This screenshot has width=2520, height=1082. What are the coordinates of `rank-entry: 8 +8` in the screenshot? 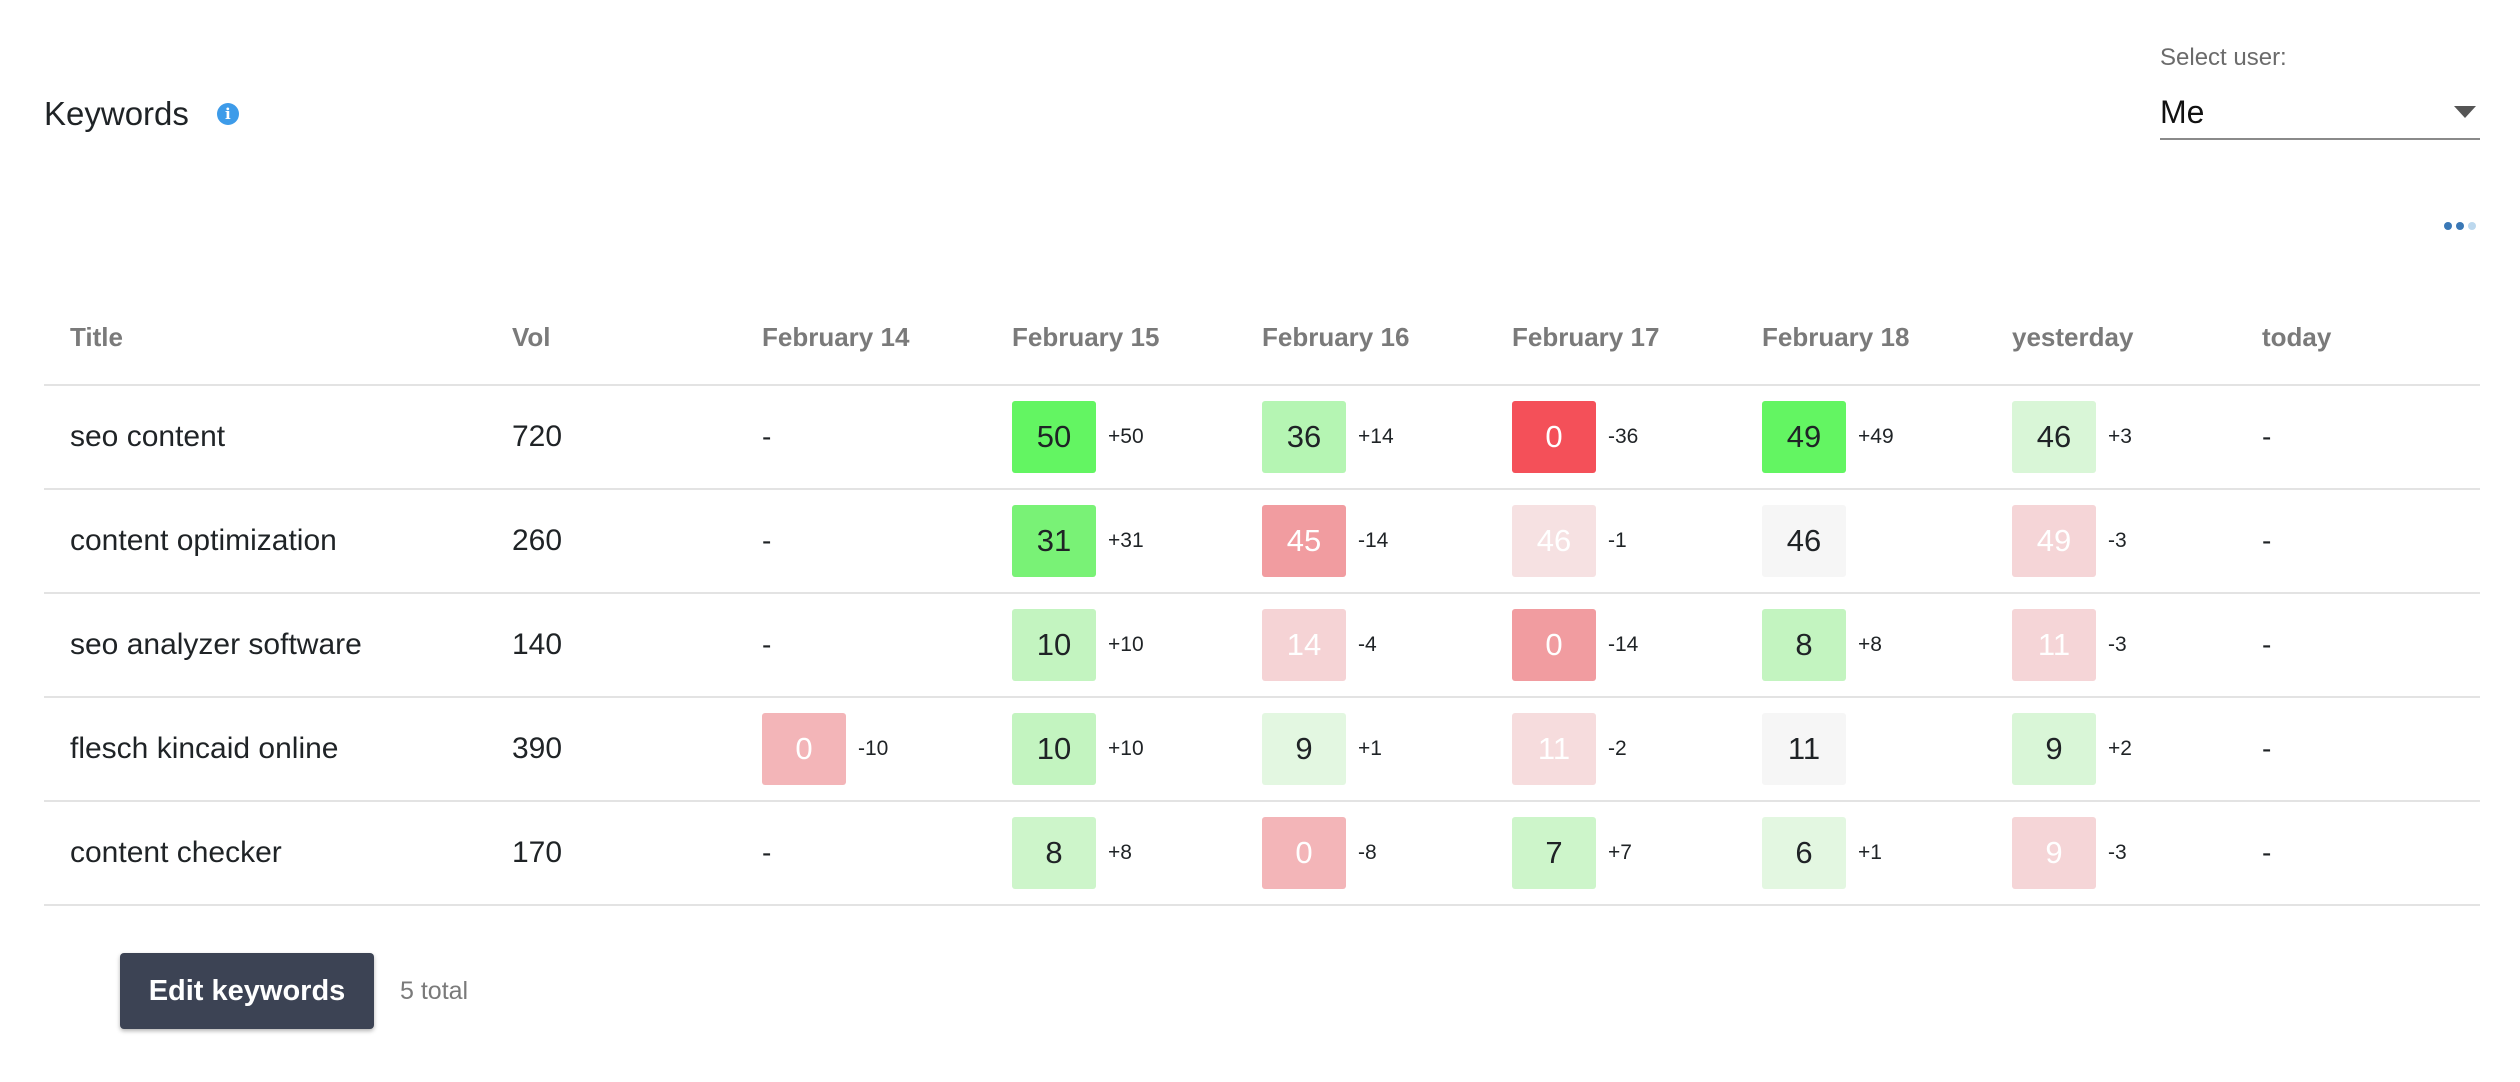 It's located at (1124, 853).